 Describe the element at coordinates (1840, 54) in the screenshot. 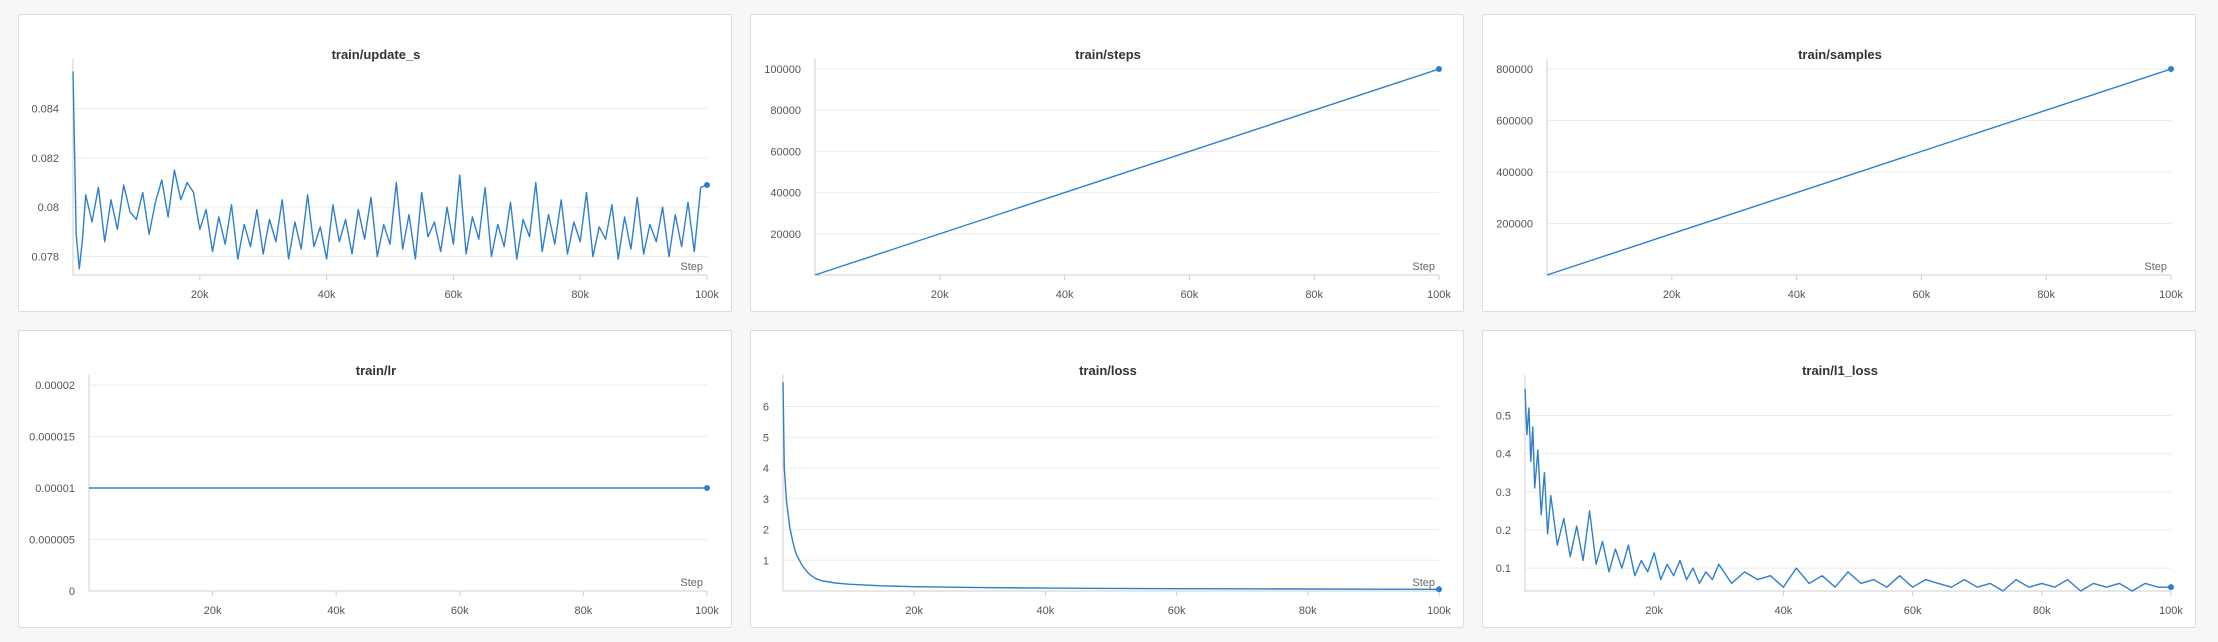

I see `chart-title: train/samples` at that location.